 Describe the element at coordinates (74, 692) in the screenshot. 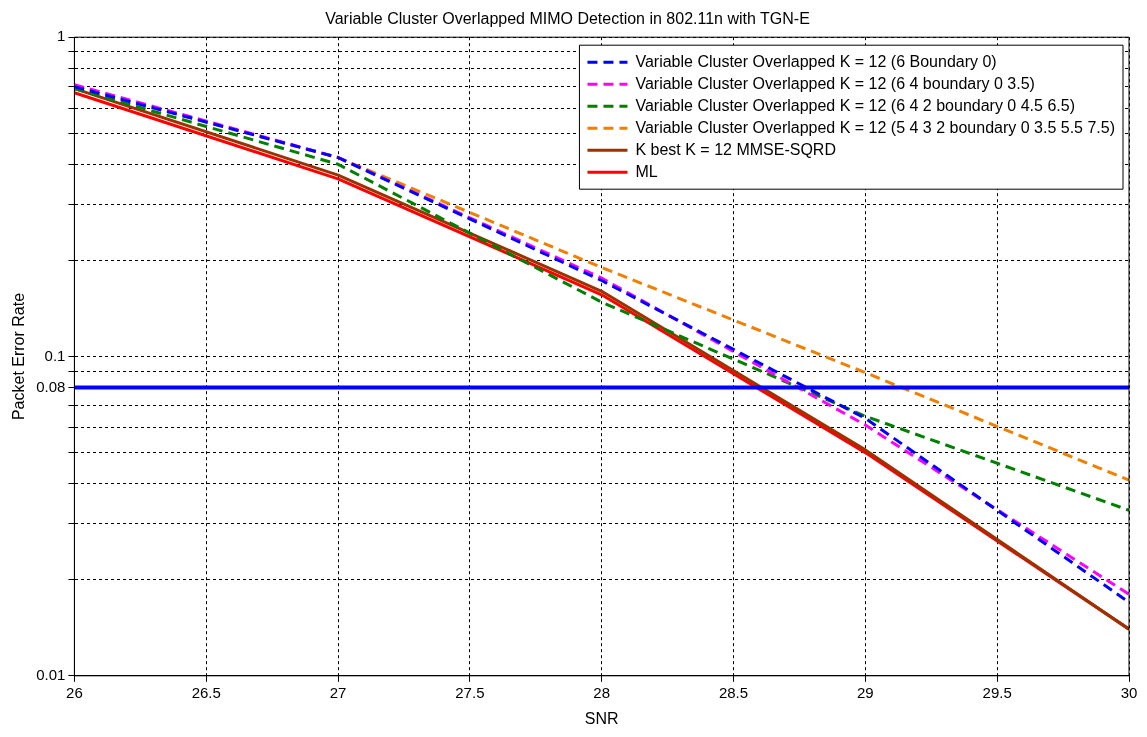

I see `x-tick-label: 26` at that location.